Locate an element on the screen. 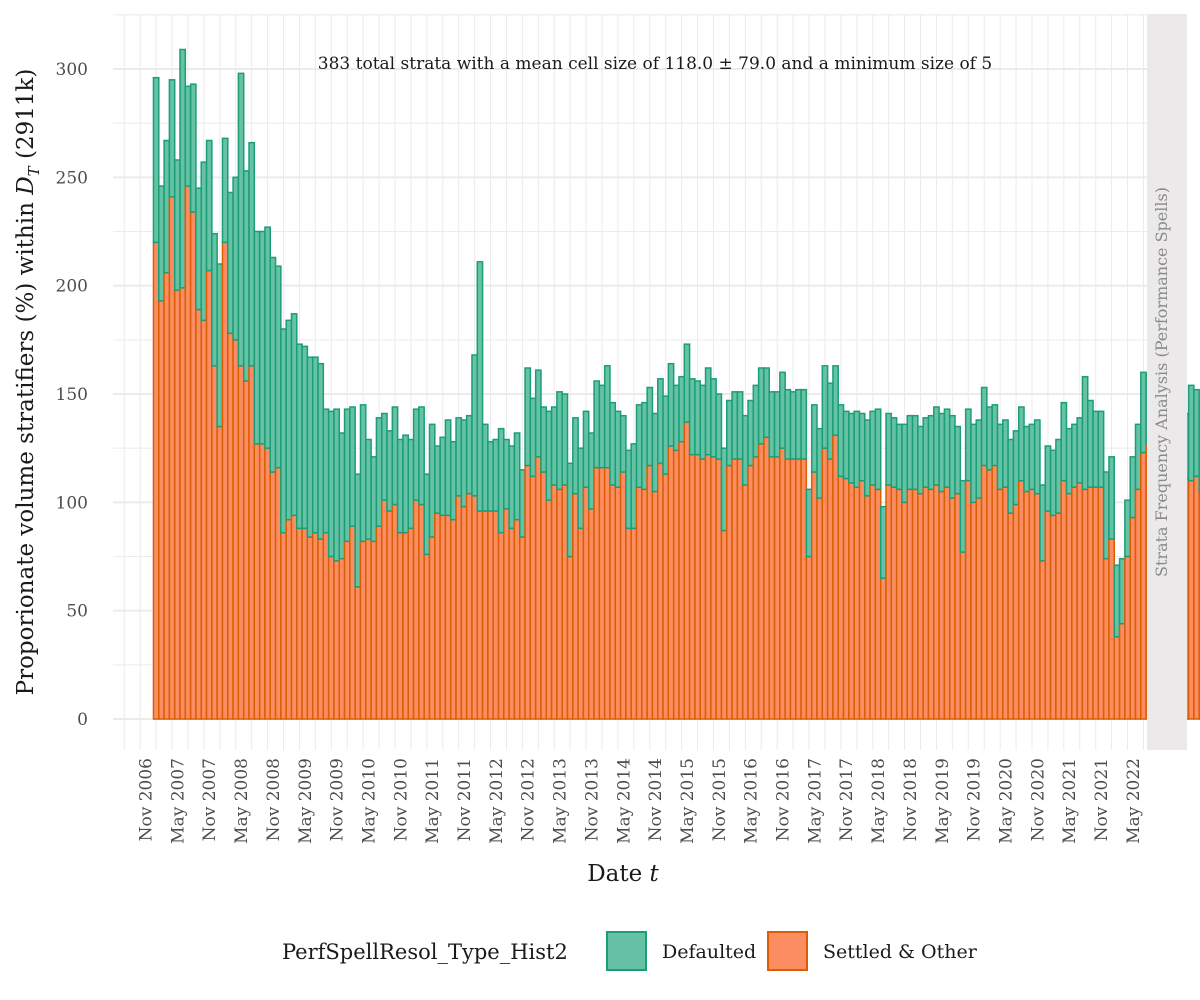  x-tick-label: May 2021 is located at coordinates (1070, 801).